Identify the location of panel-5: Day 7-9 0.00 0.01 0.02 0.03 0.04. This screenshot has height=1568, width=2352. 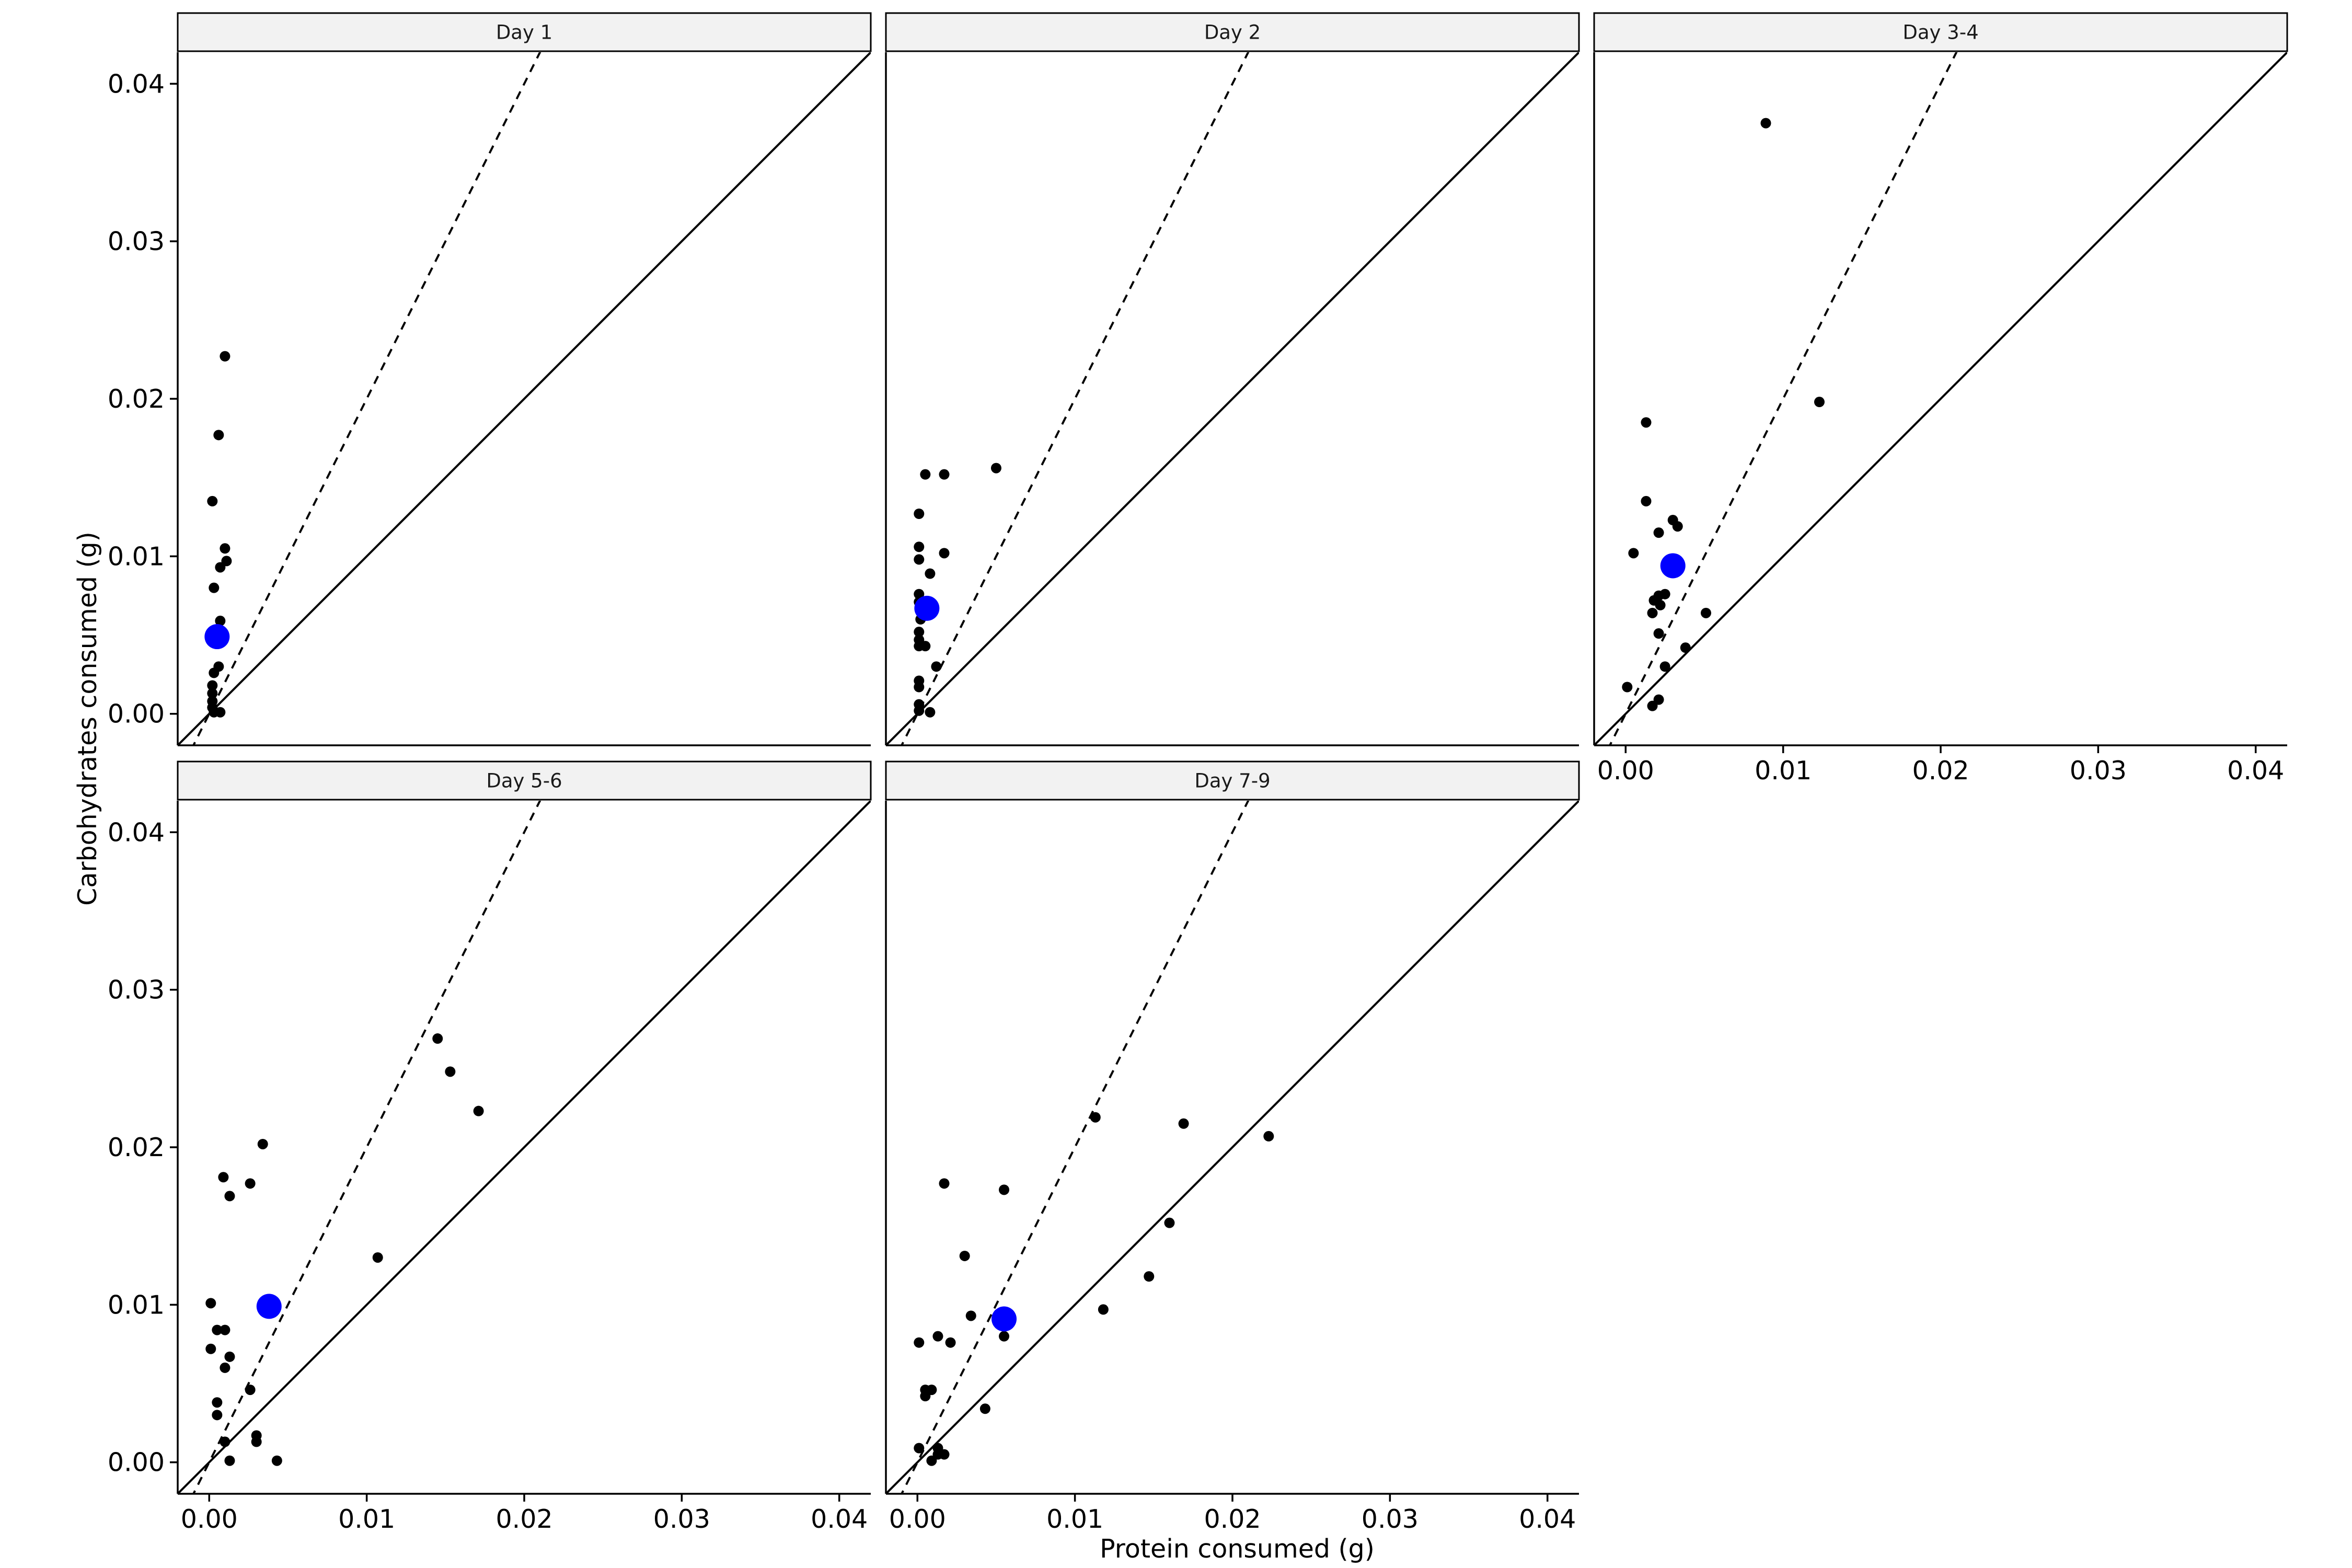
(1232, 1147).